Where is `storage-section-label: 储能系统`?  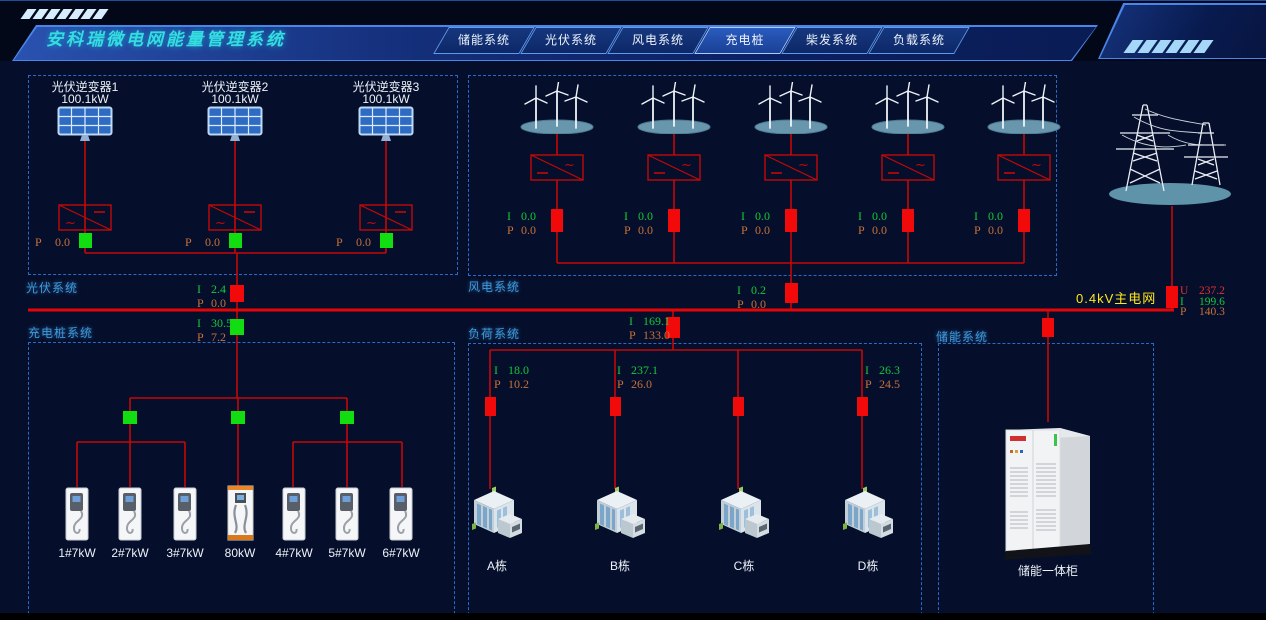 storage-section-label: 储能系统 is located at coordinates (962, 337).